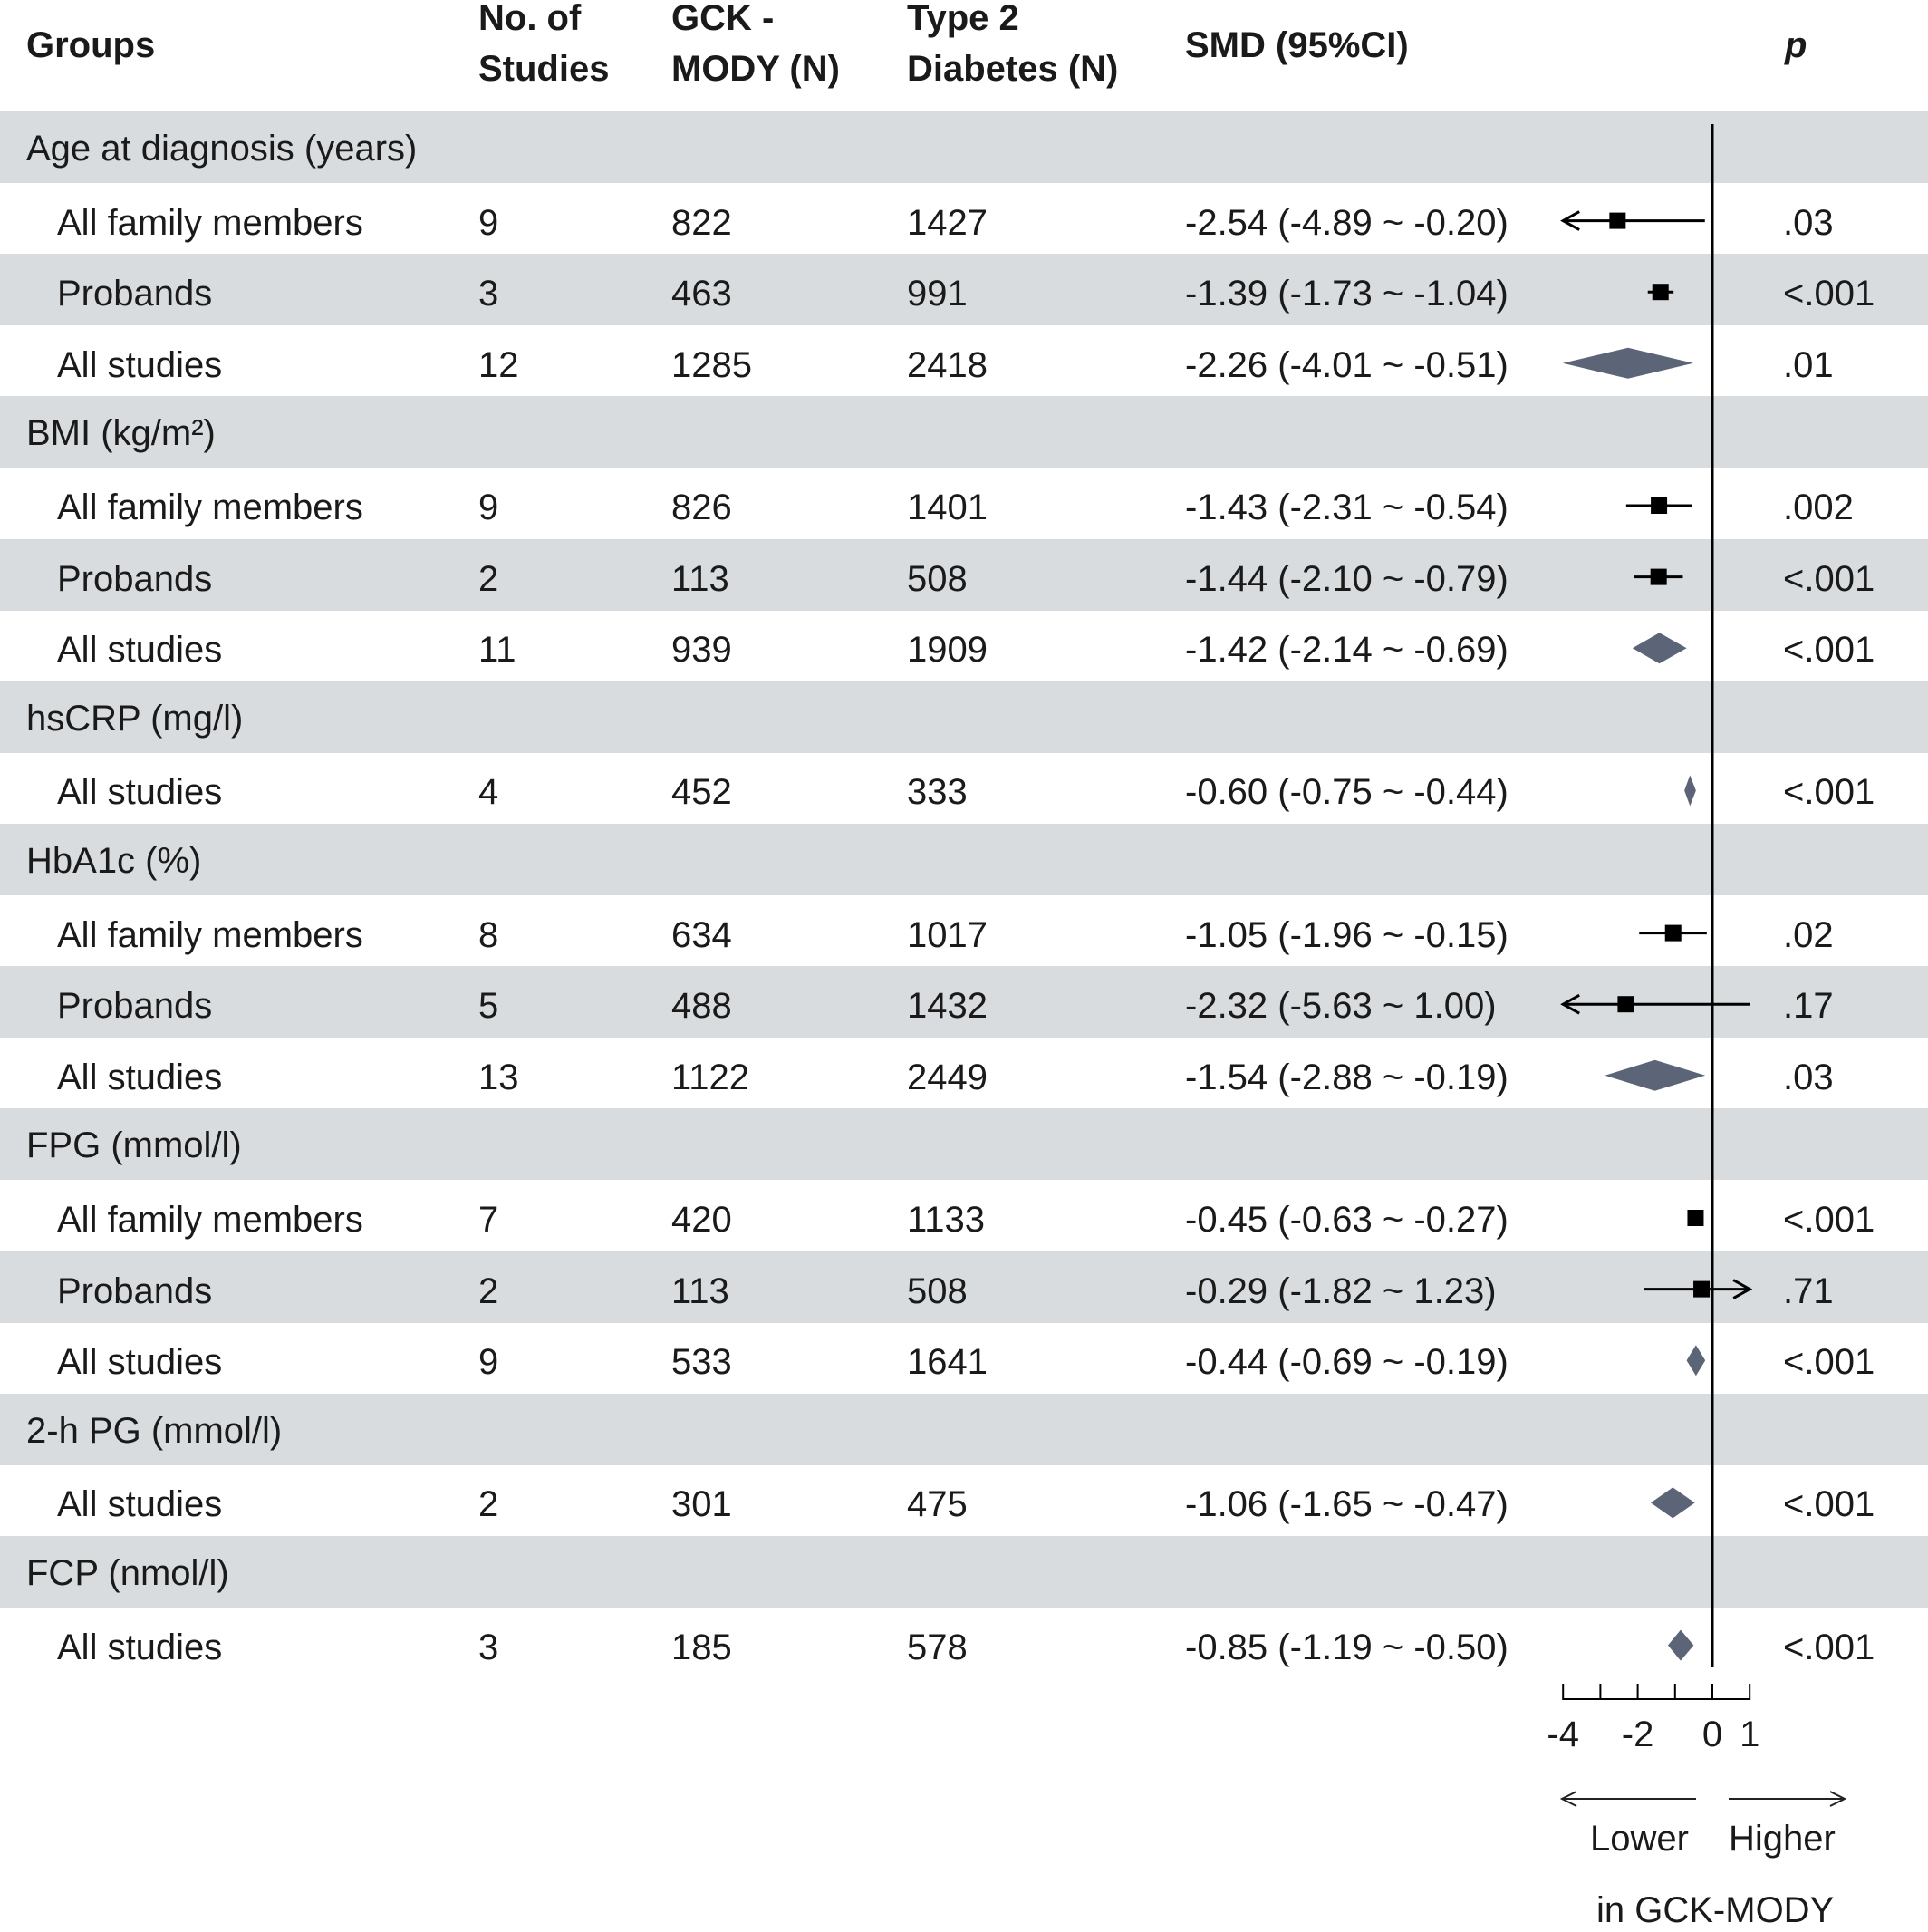 The height and width of the screenshot is (1932, 1928). Describe the element at coordinates (488, 1007) in the screenshot. I see `studies-cell: 5` at that location.